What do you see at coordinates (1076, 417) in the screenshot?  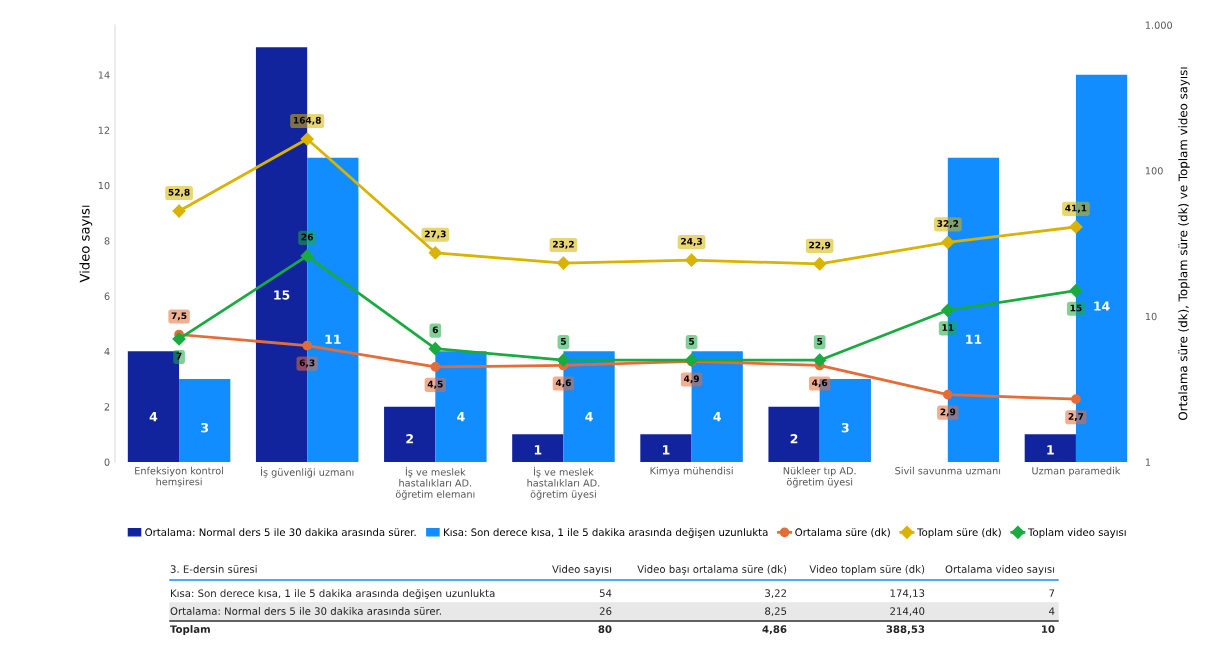 I see `data-label: 2,7` at bounding box center [1076, 417].